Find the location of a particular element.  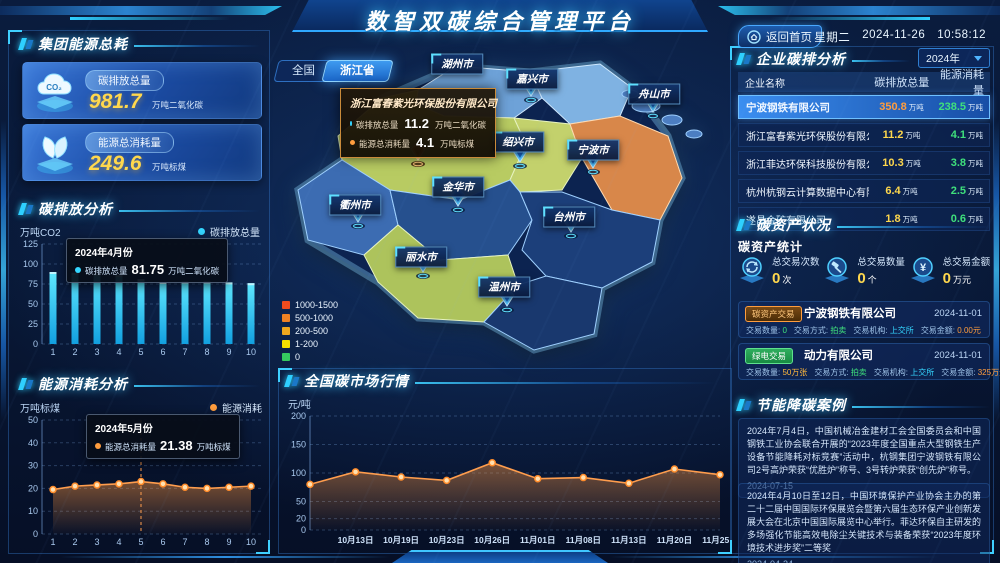

trade-company: 动力有限公司 is located at coordinates (838, 356).